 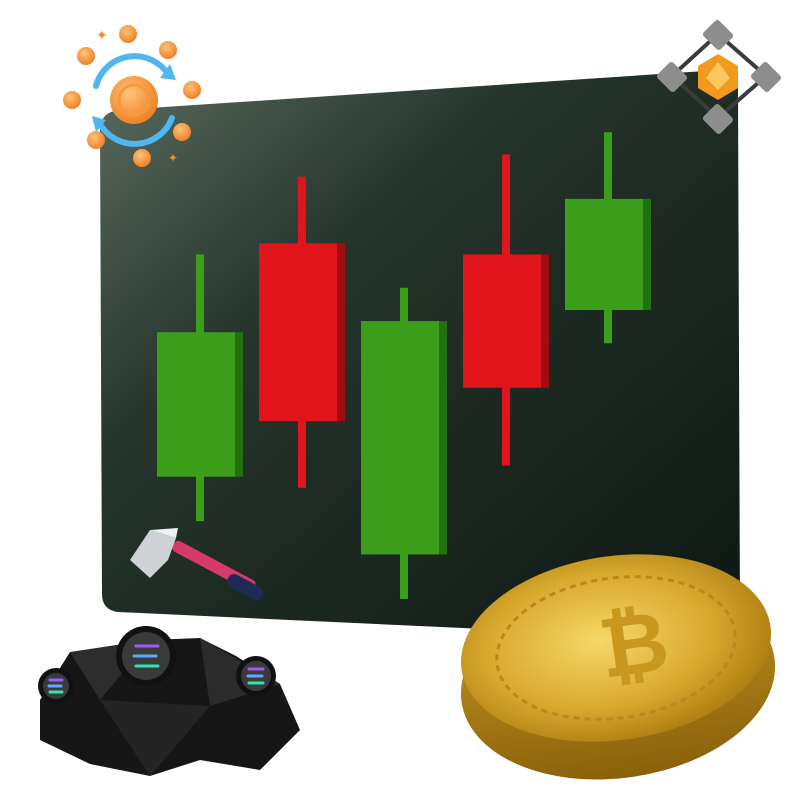 I want to click on blockchain-node-icon, so click(x=719, y=77).